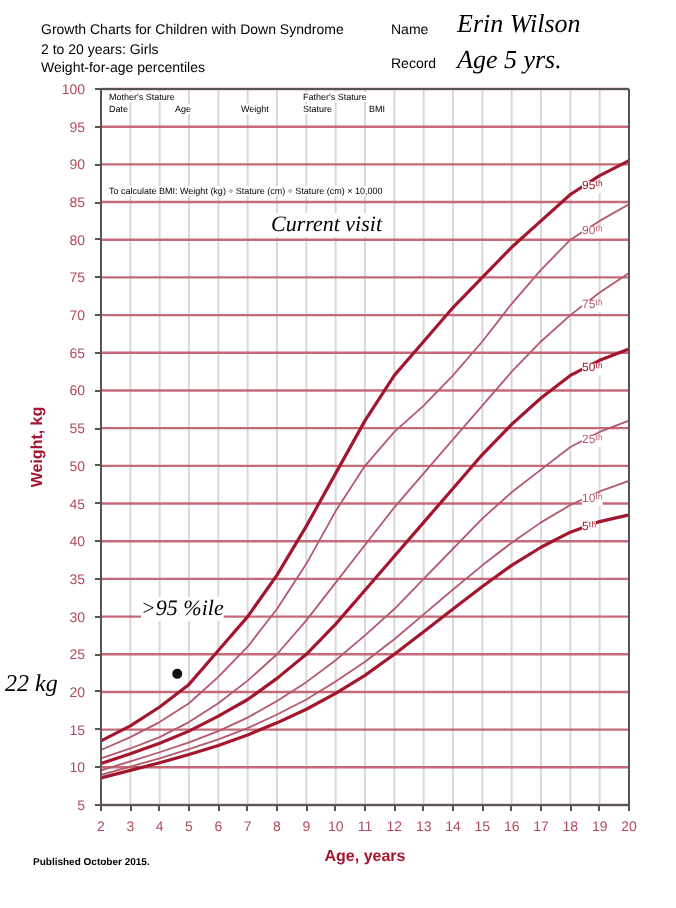 Image resolution: width=676 pixels, height=908 pixels. What do you see at coordinates (518, 23) in the screenshot?
I see `text: Erin Wilson` at bounding box center [518, 23].